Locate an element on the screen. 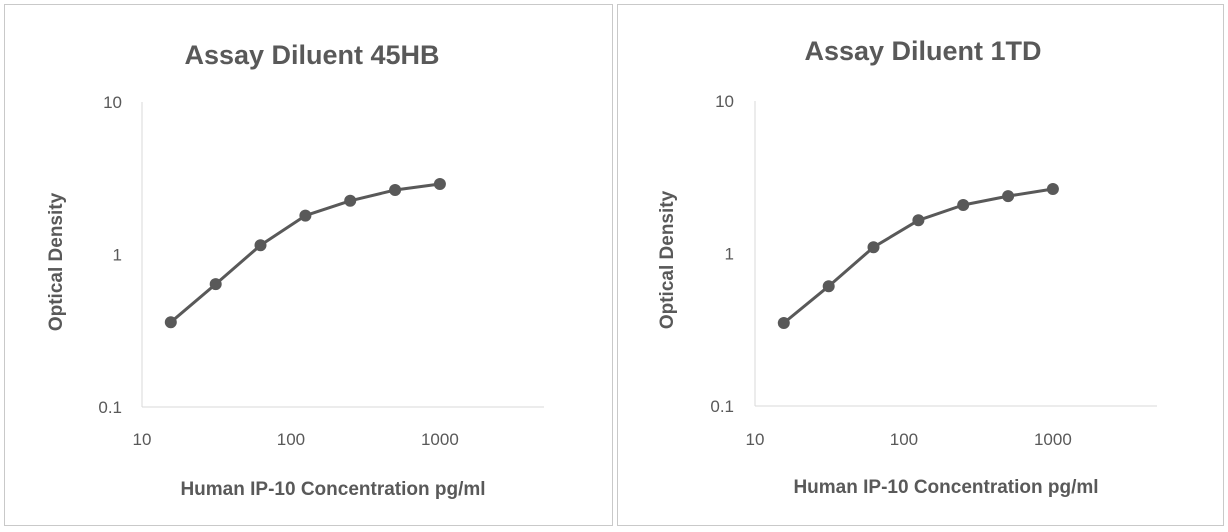 The image size is (1228, 532). chart-title: Assay Diluent 45HB is located at coordinates (311, 55).